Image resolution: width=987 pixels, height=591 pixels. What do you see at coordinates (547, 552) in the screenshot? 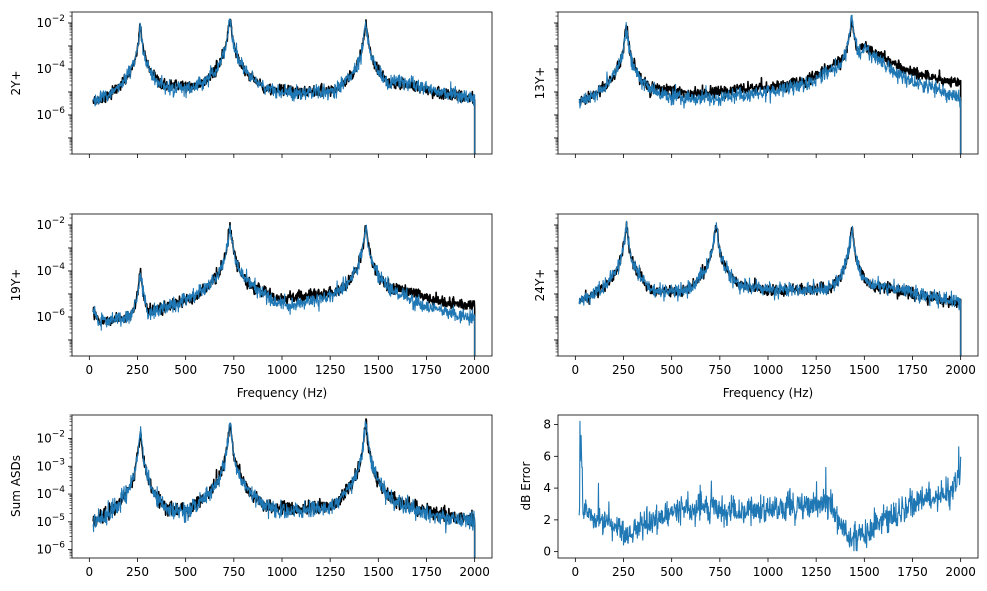
I see `y-tick-label: 0` at bounding box center [547, 552].